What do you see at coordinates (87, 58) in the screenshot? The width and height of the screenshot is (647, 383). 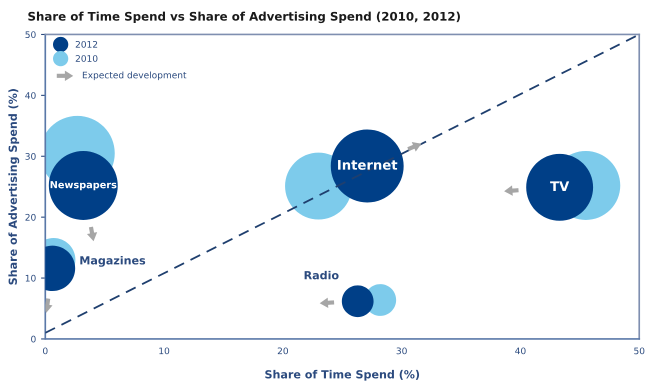 I see `legend-label: 2010` at bounding box center [87, 58].